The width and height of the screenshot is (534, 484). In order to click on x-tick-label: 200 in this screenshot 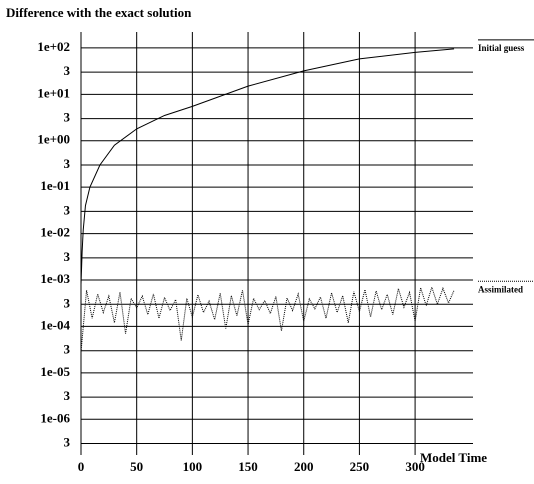, I will do `click(304, 466)`.